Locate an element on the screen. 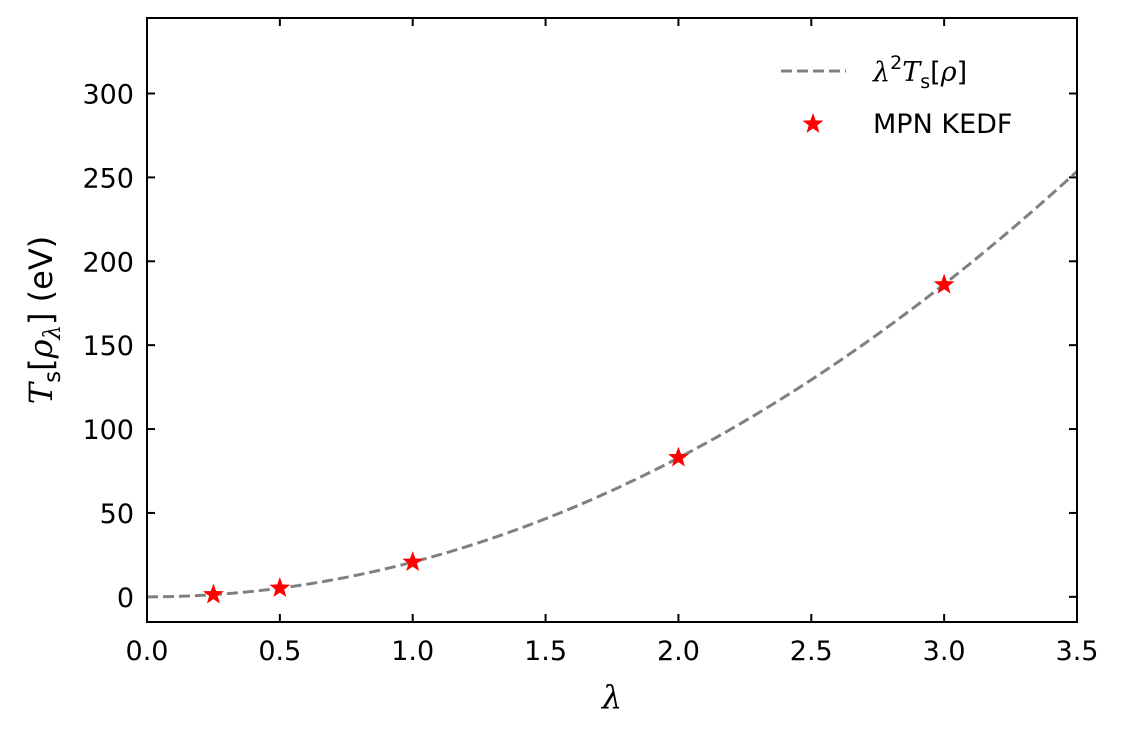  x-tick-label: 1.0 is located at coordinates (412, 651).